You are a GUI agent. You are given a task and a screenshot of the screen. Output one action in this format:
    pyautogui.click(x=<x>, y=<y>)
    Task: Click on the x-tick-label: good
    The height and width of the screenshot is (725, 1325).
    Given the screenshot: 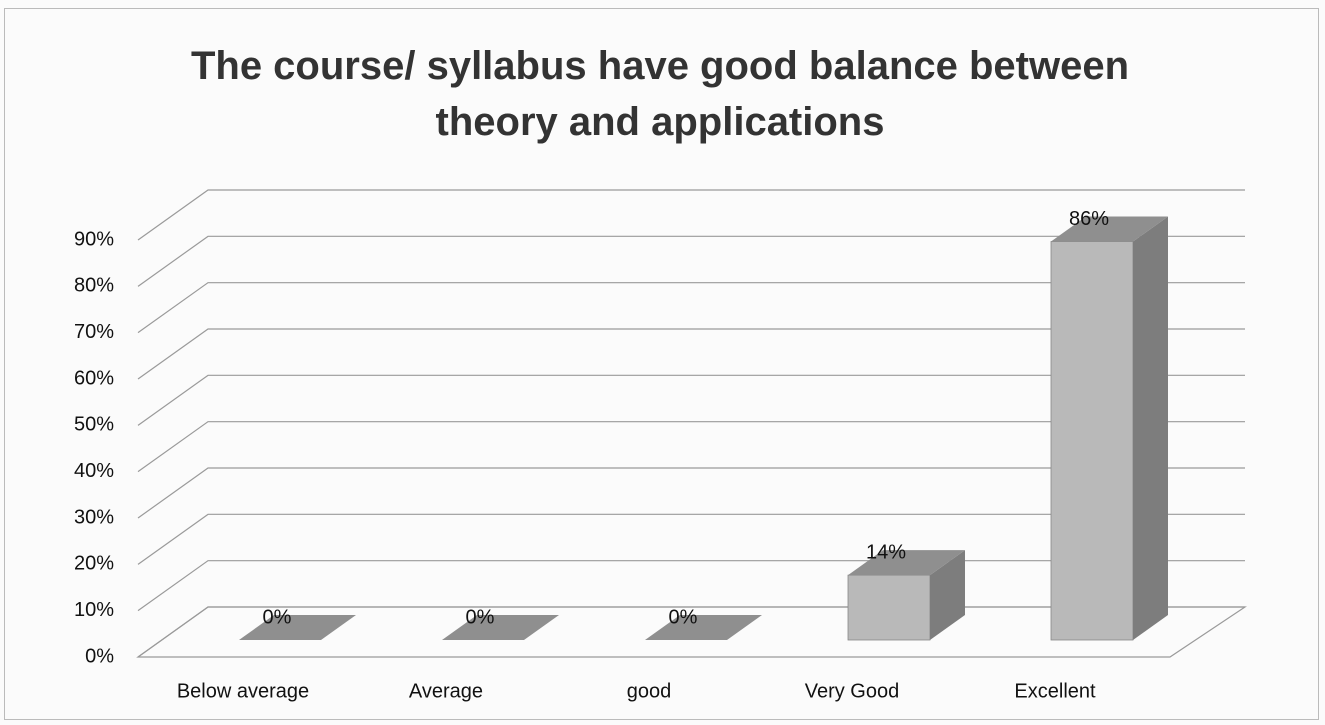 What is the action you would take?
    pyautogui.click(x=649, y=691)
    